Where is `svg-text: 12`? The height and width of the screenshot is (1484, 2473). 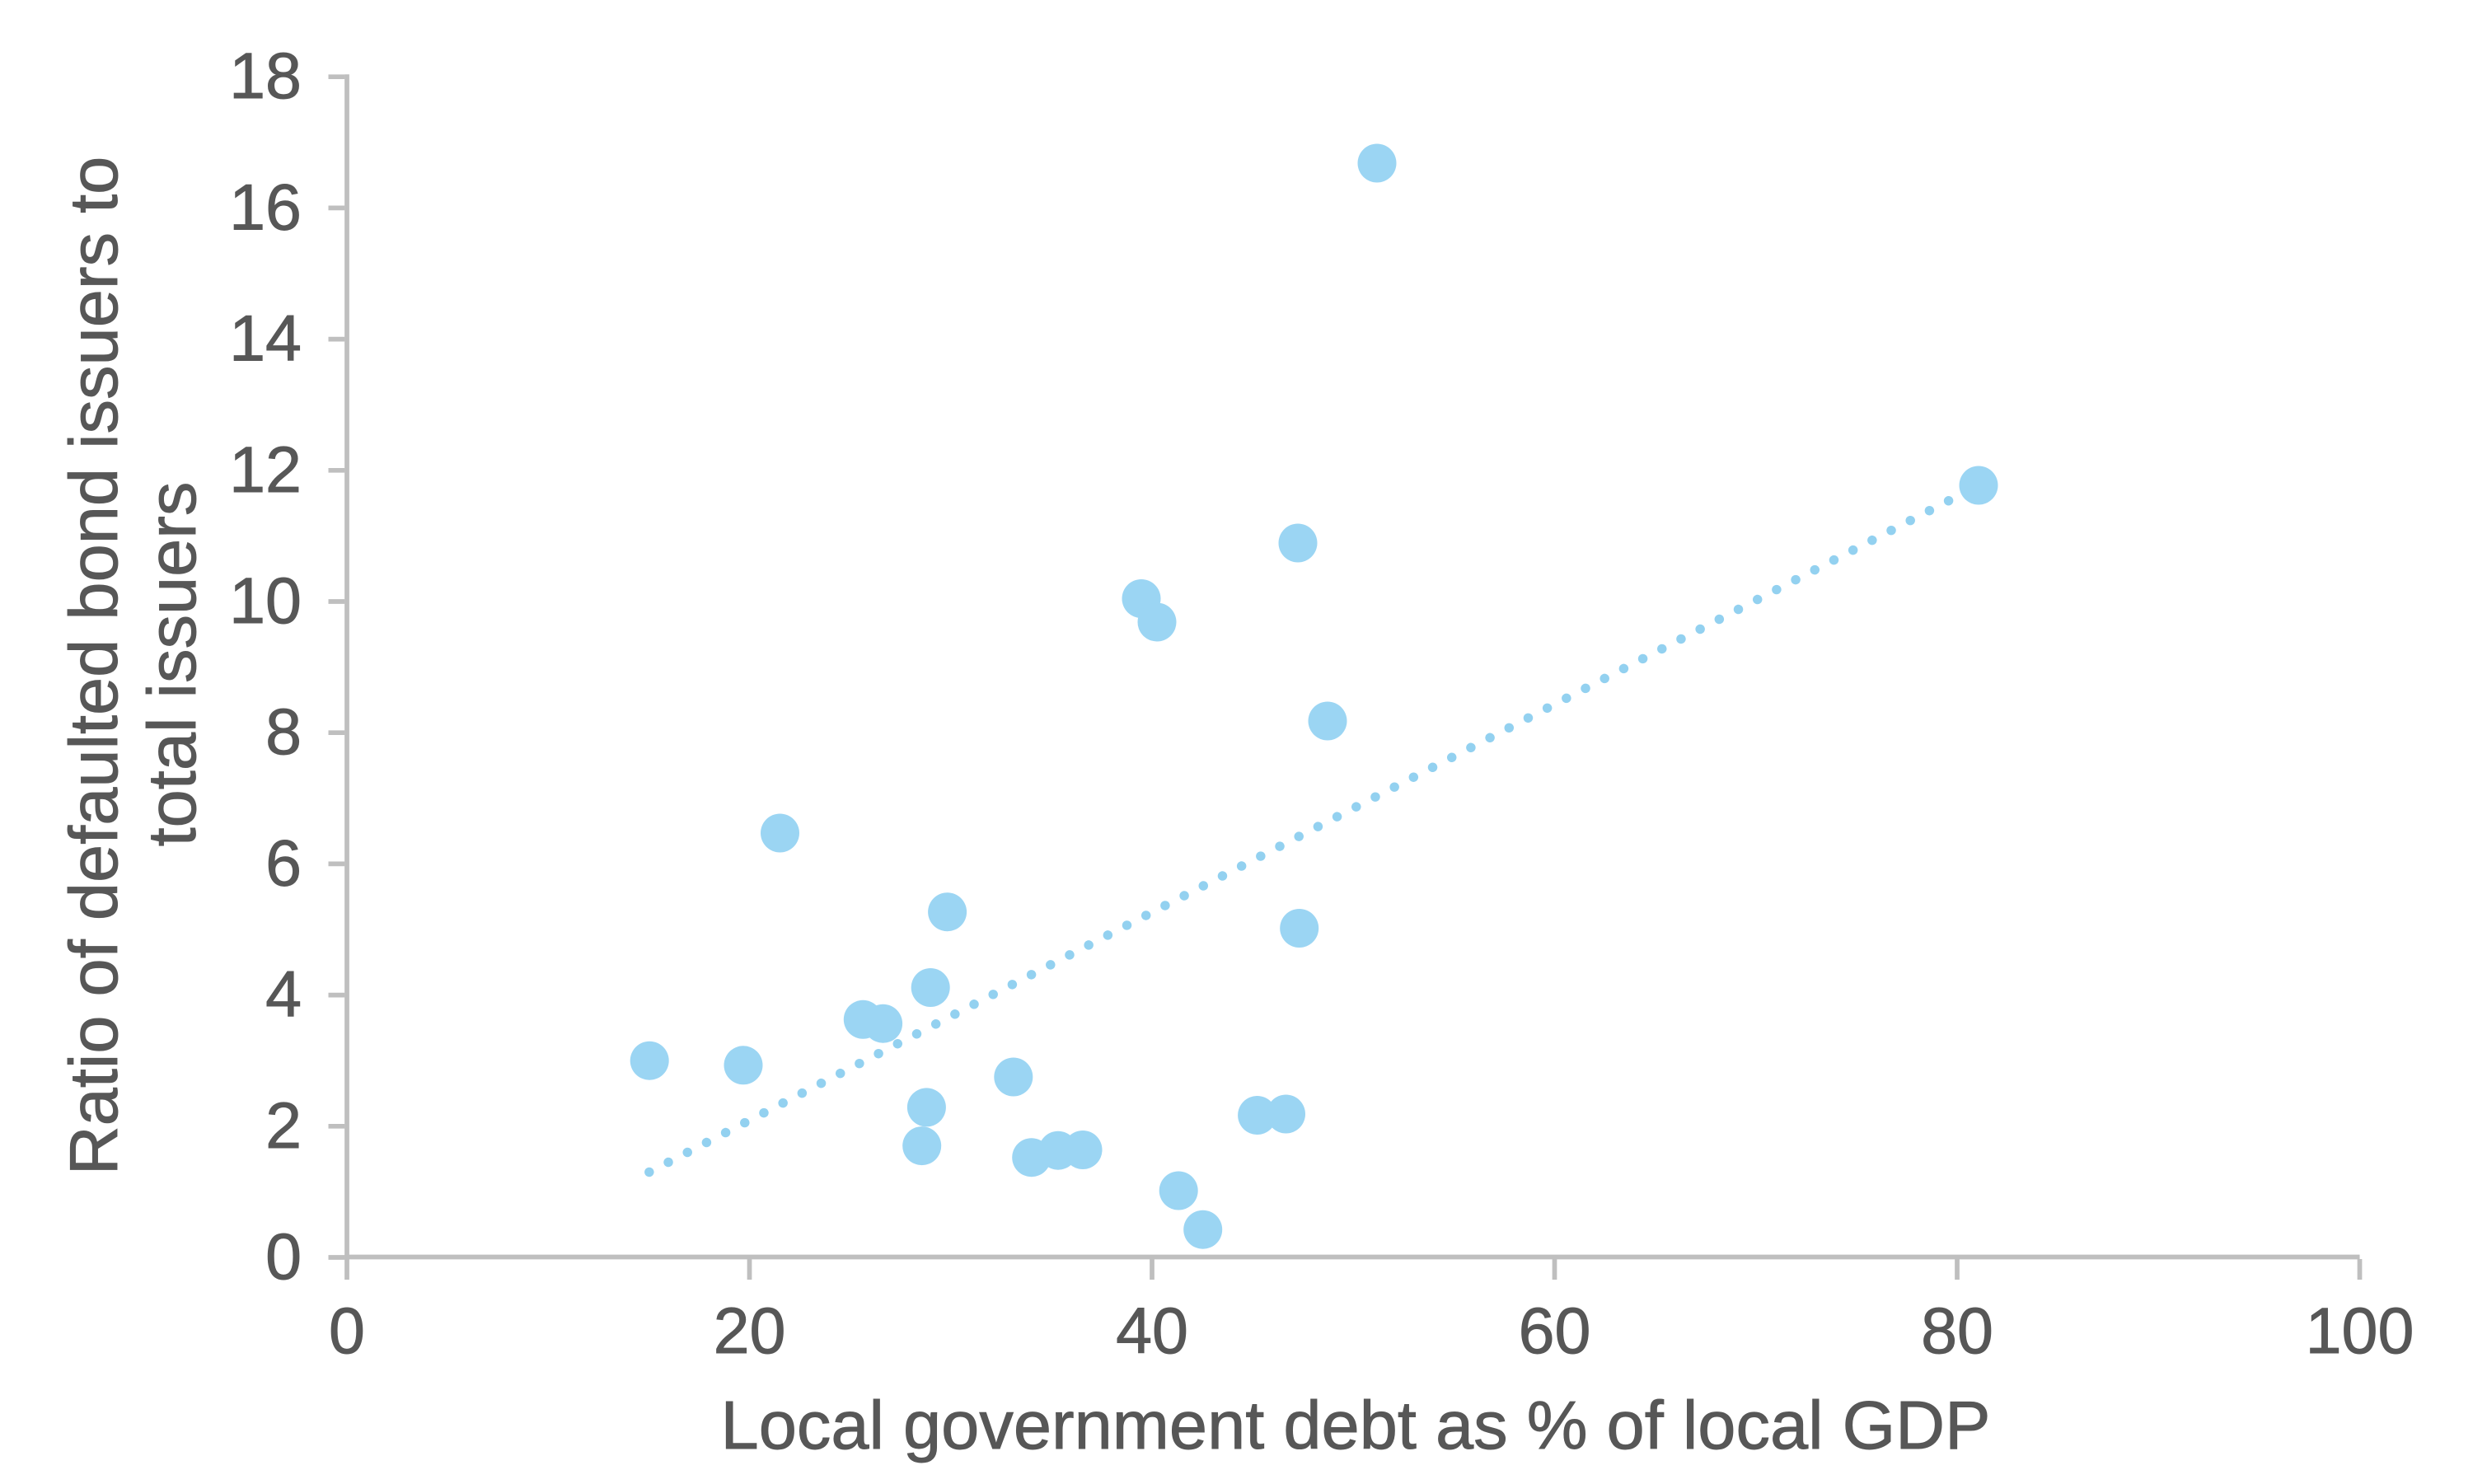
svg-text: 12 is located at coordinates (265, 470).